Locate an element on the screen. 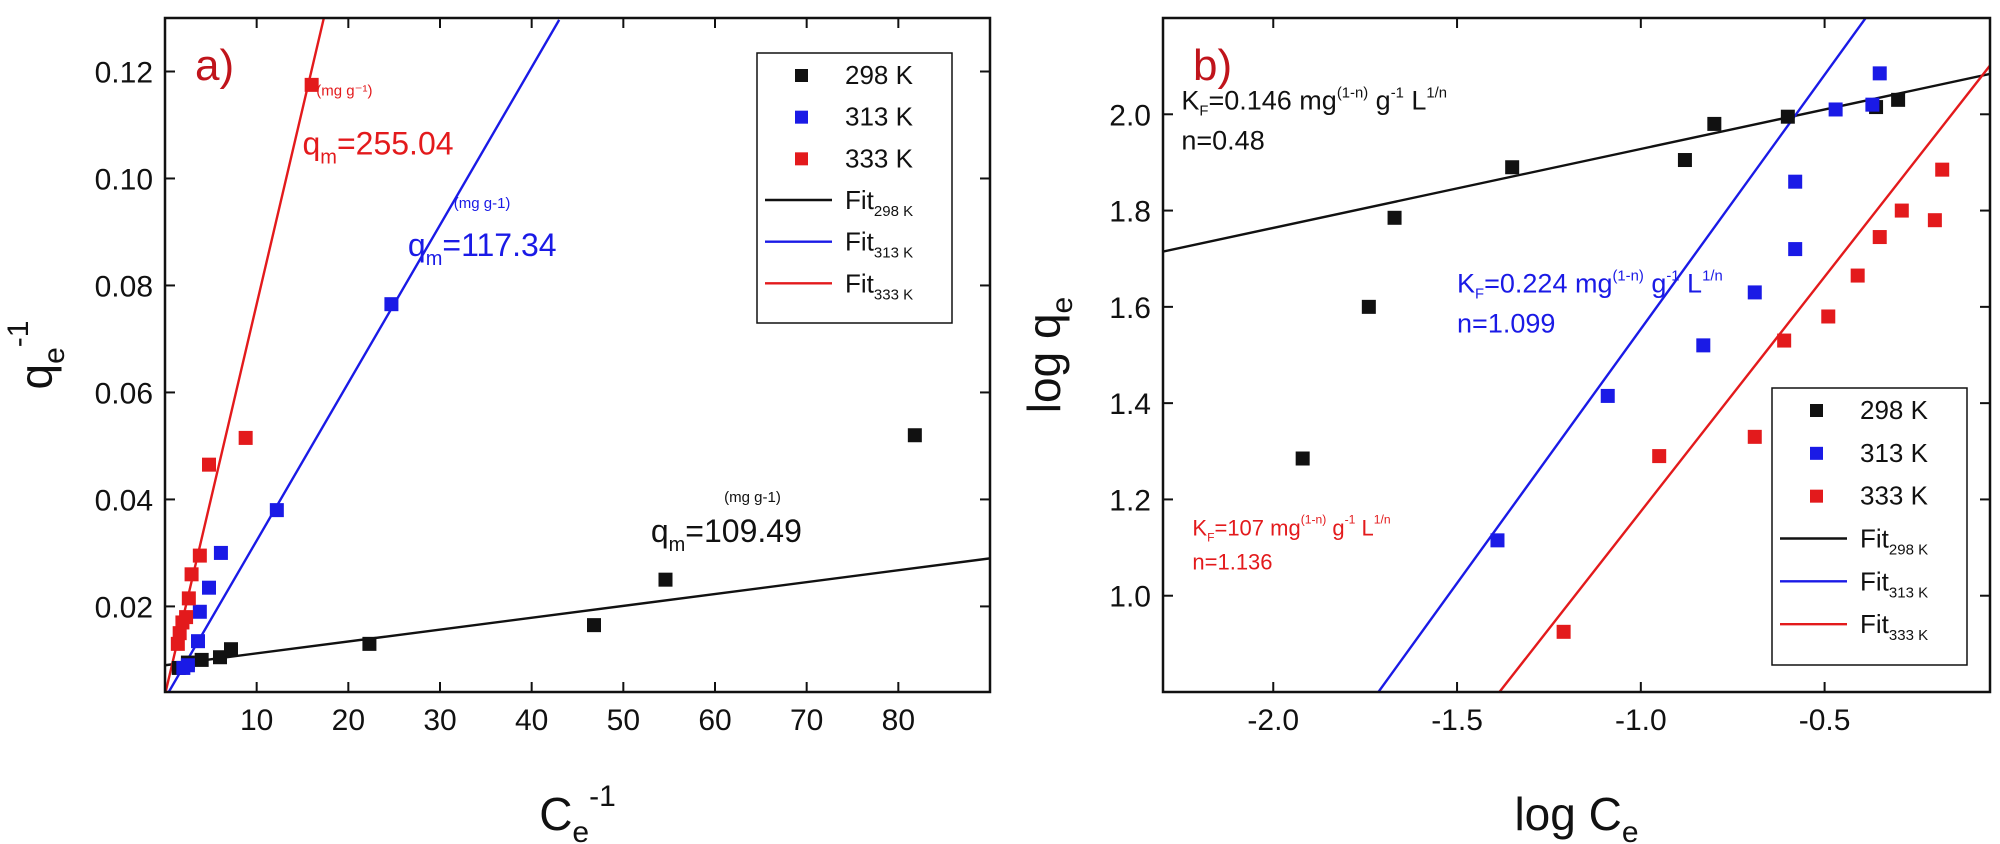 The width and height of the screenshot is (2000, 844). x-tick-label: 20 is located at coordinates (348, 720).